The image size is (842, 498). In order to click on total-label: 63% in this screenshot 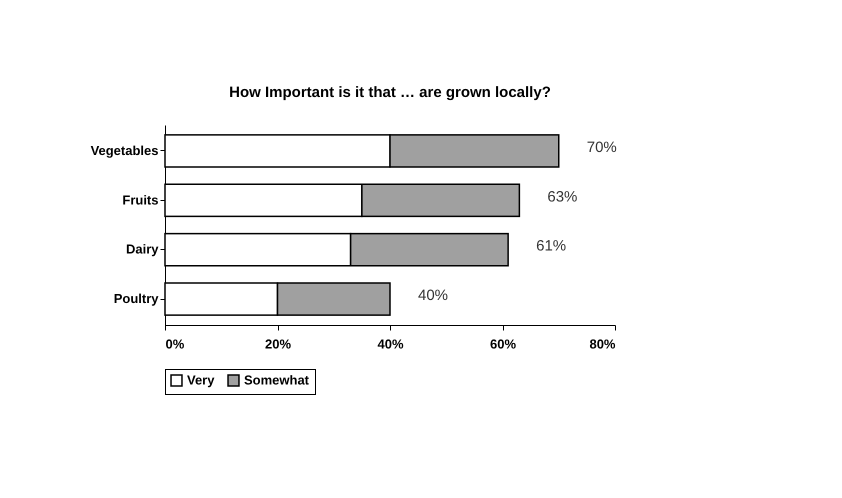, I will do `click(562, 197)`.